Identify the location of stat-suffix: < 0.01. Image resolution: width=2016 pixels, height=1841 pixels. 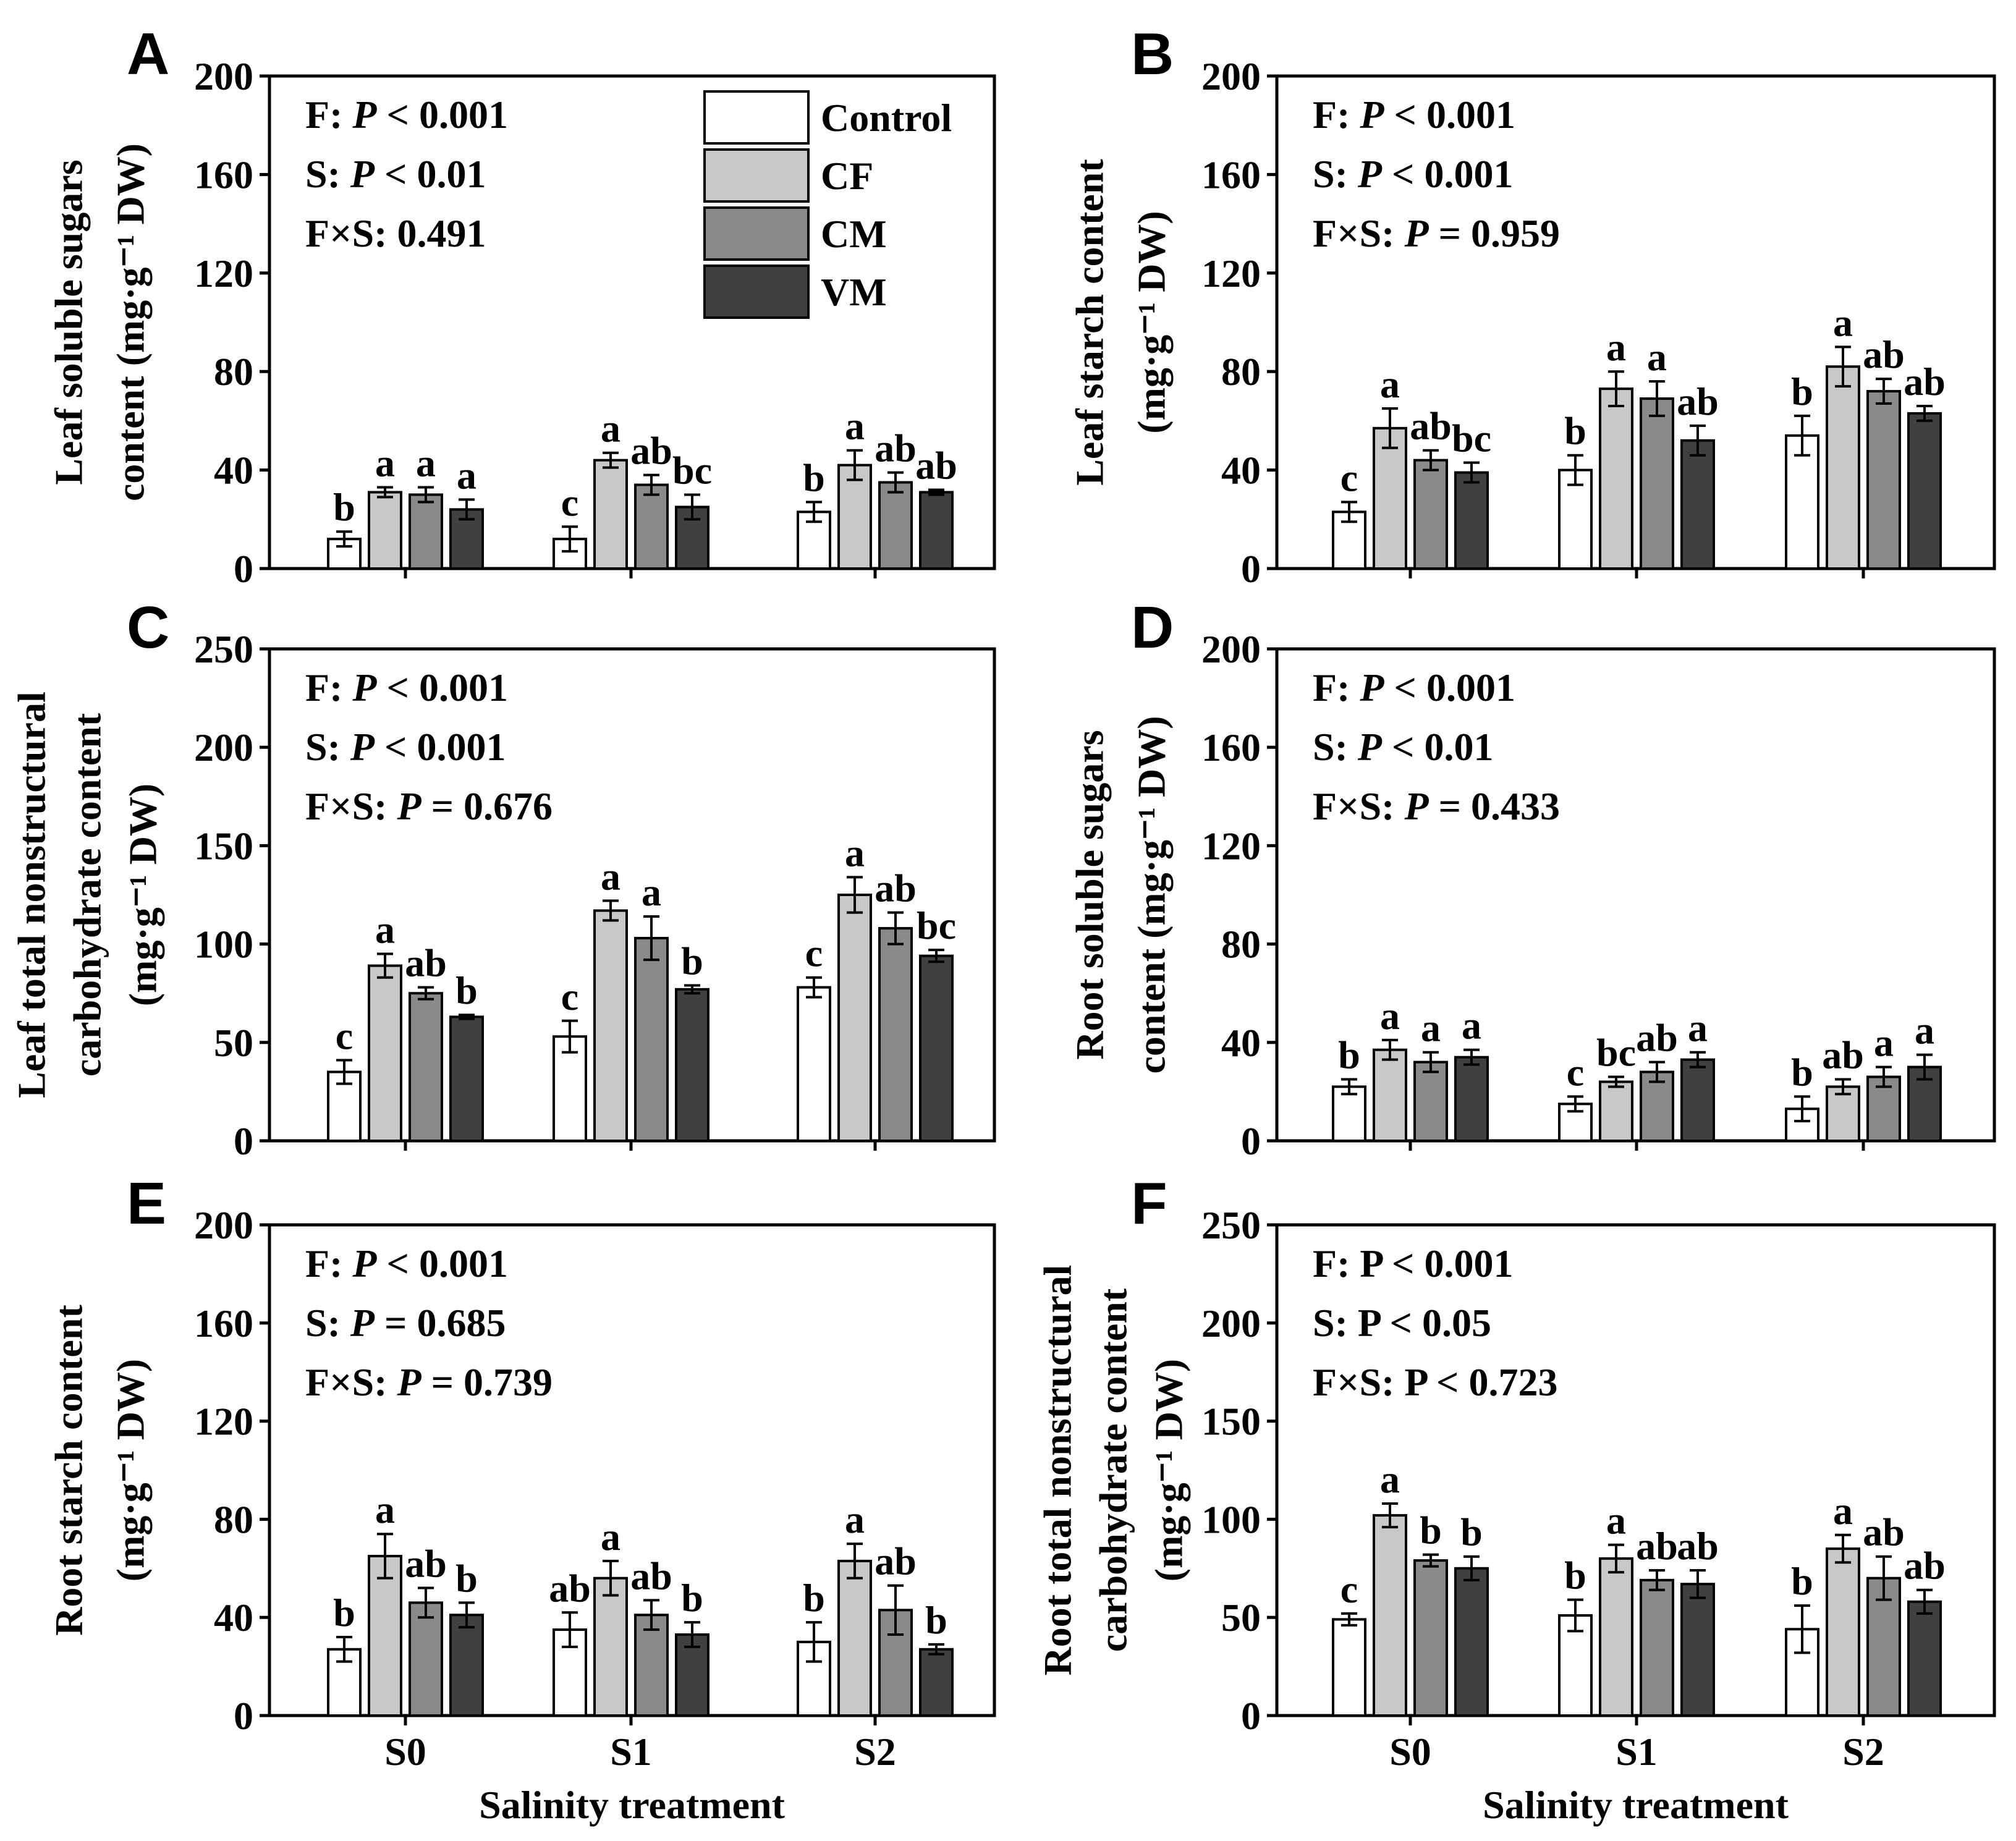
(430, 174).